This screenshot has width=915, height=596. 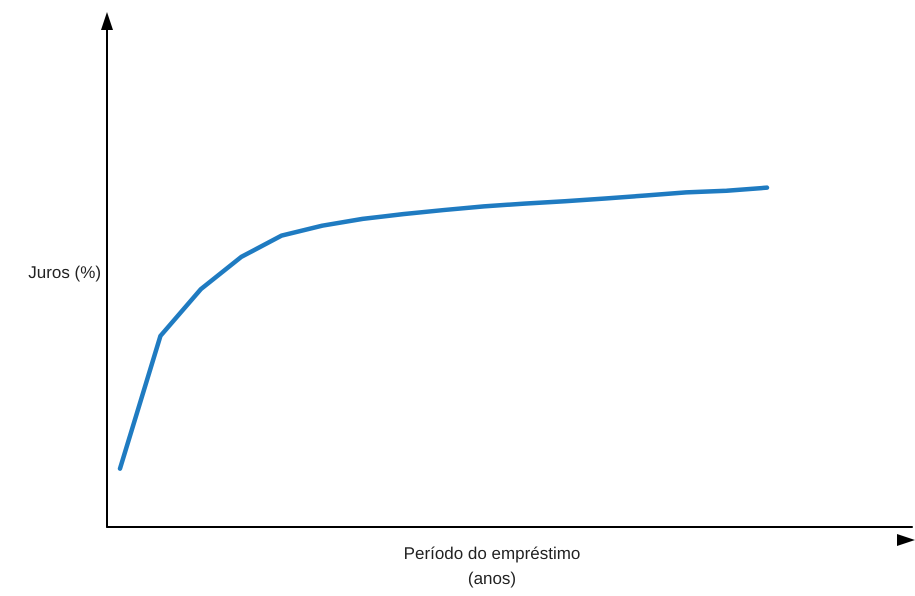 I want to click on y-axis-title: Juros (%), so click(x=64, y=272).